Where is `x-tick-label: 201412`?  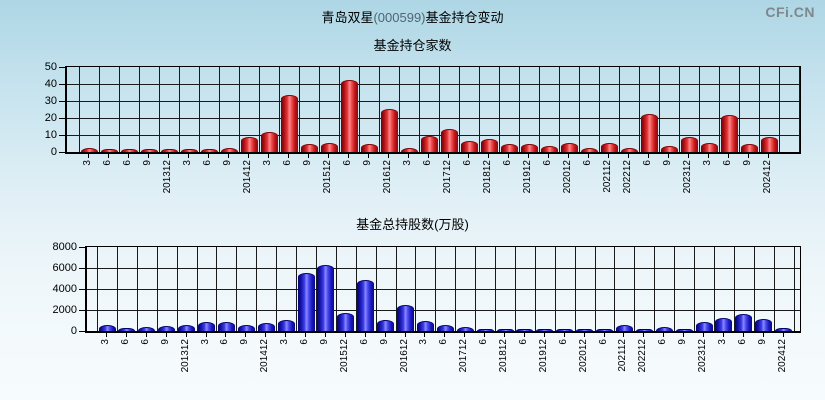 x-tick-label: 201412 is located at coordinates (247, 177).